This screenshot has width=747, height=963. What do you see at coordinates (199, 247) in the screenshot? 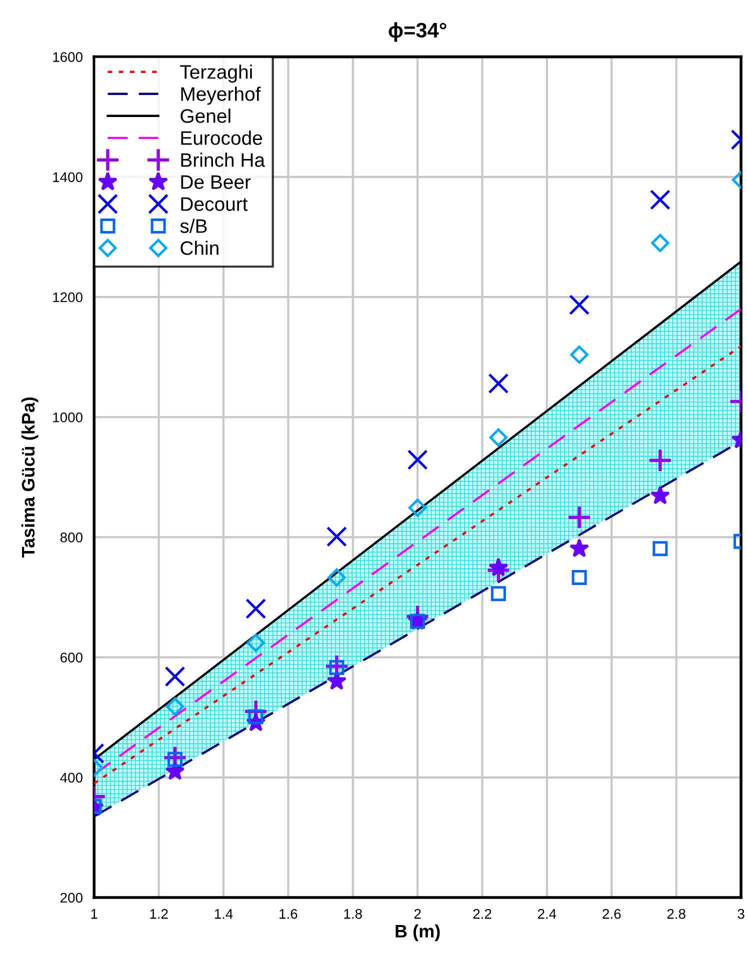
I see `legend-label: Chin` at bounding box center [199, 247].